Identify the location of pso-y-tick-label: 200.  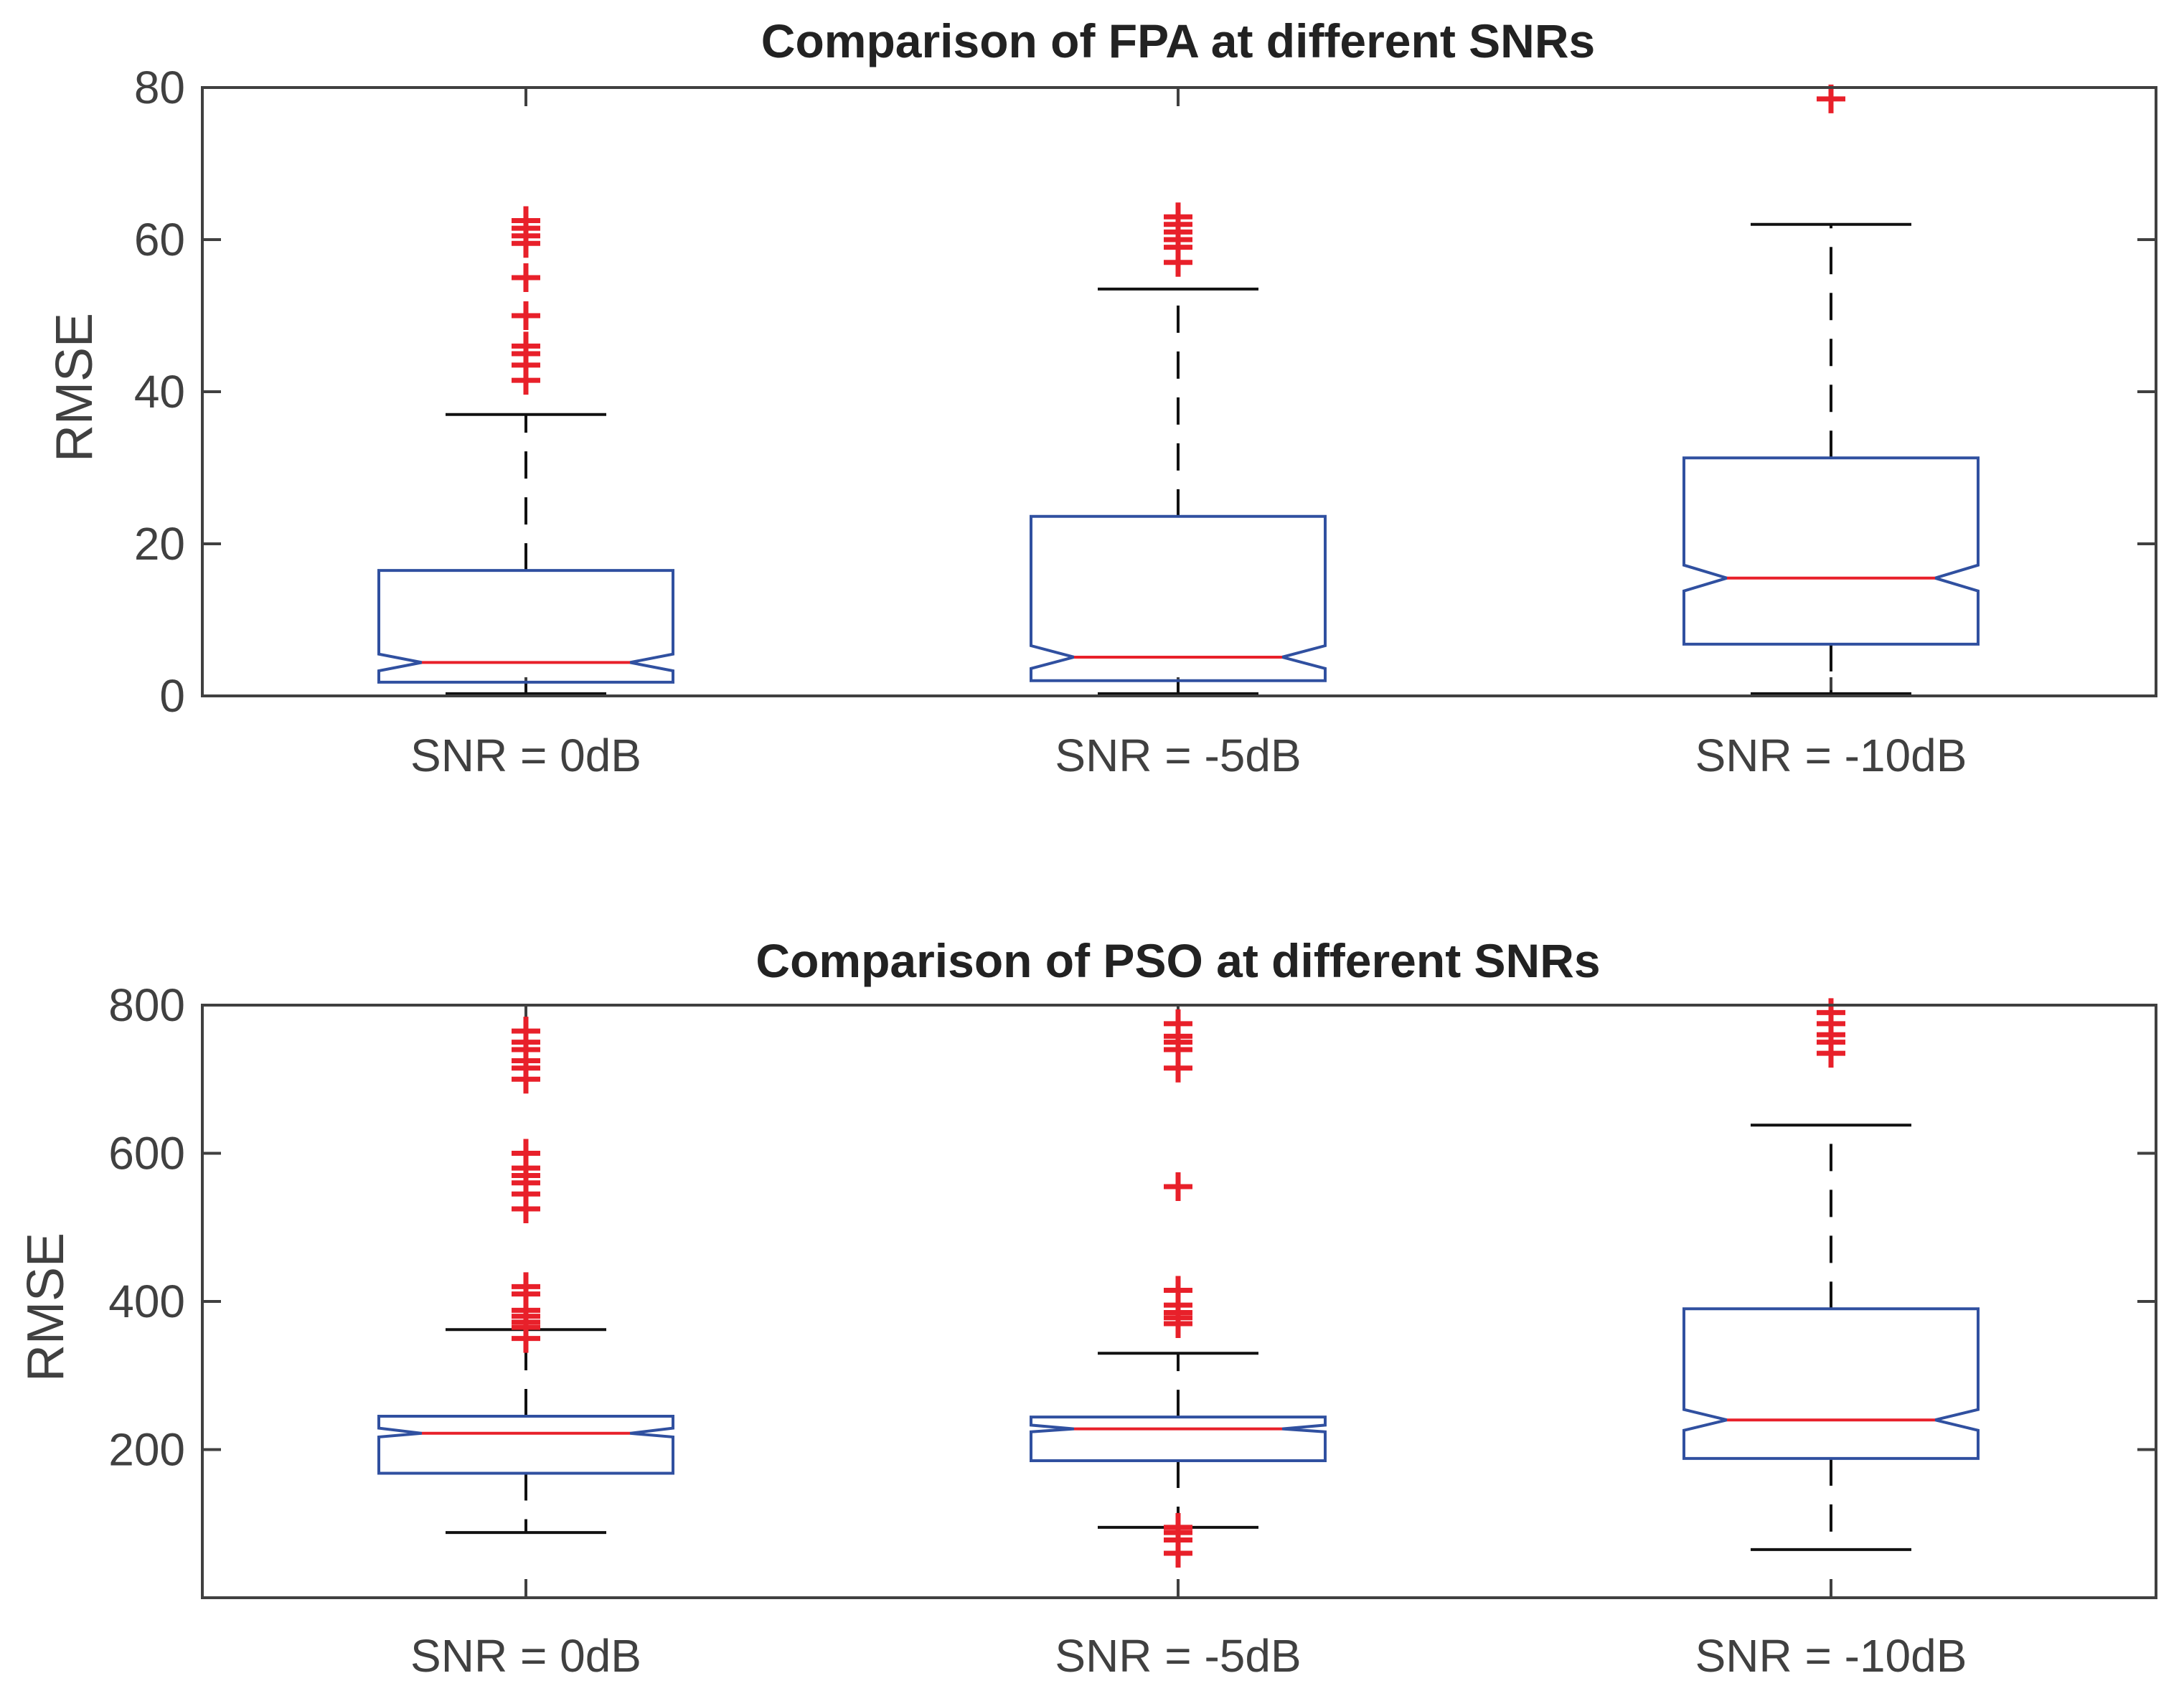
(146, 1450).